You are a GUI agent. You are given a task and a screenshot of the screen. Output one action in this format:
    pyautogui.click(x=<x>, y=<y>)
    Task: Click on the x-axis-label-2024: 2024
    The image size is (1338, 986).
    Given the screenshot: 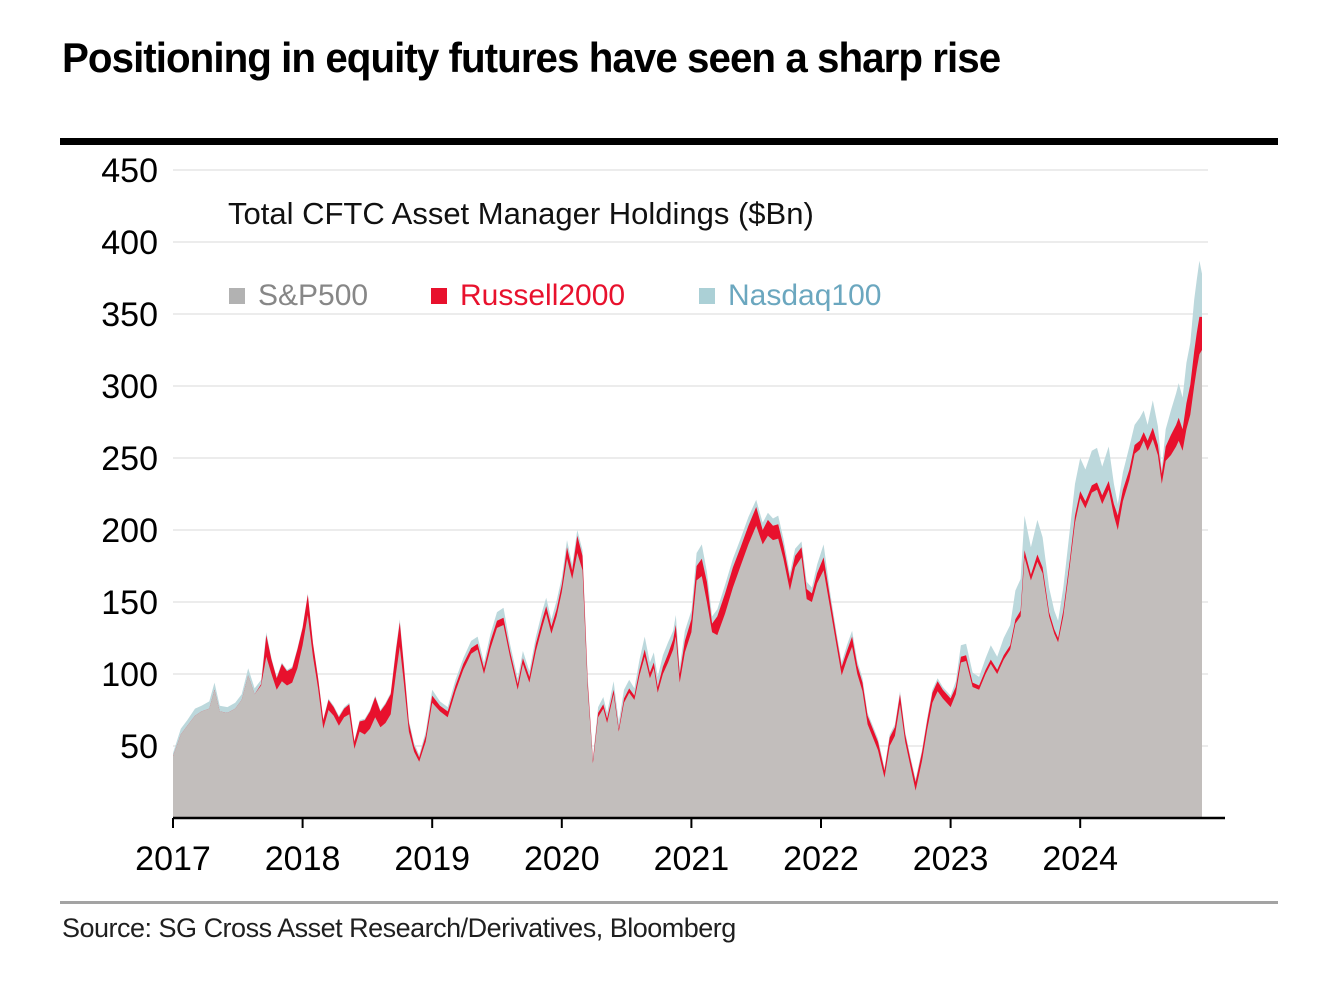 What is the action you would take?
    pyautogui.click(x=1080, y=859)
    